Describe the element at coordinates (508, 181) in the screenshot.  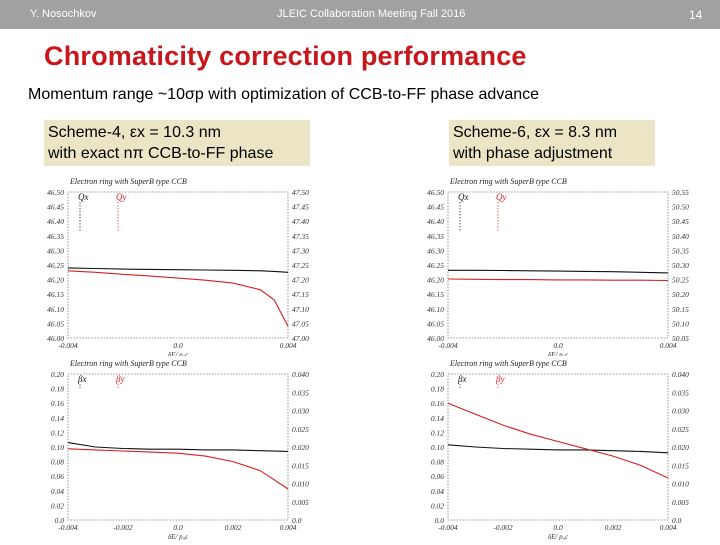
I see `chart-title: Electron ring with SuperB type CCB` at that location.